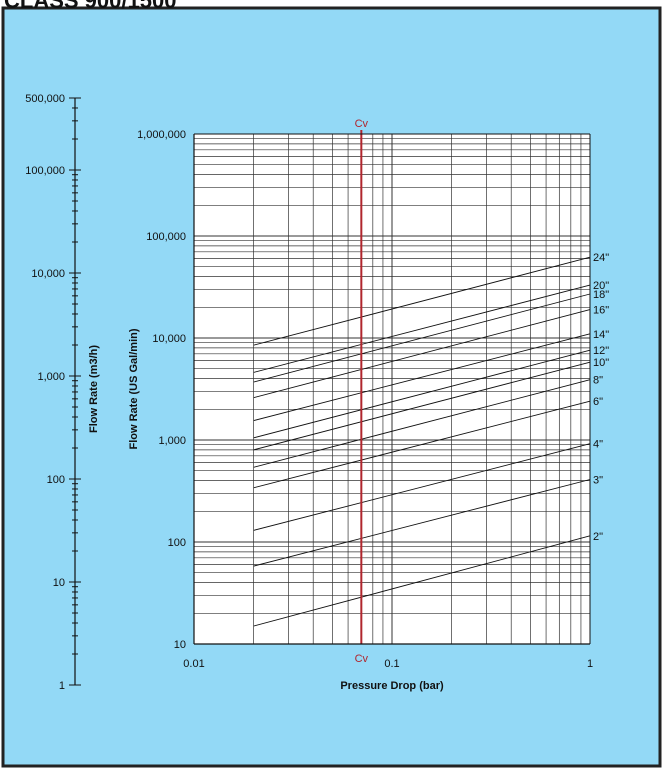 The width and height of the screenshot is (663, 769). Describe the element at coordinates (362, 391) in the screenshot. I see `cv-reference: Cv Cv` at that location.